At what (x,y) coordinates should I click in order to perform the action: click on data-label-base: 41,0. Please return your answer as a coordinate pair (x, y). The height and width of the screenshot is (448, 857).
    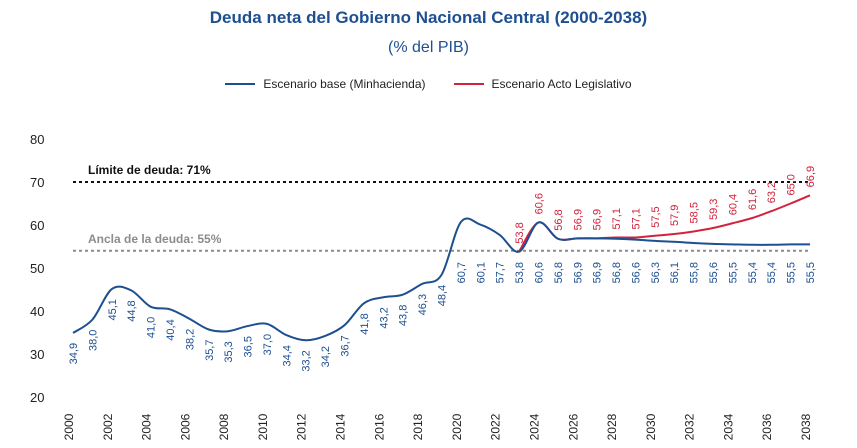
    Looking at the image, I should click on (152, 327).